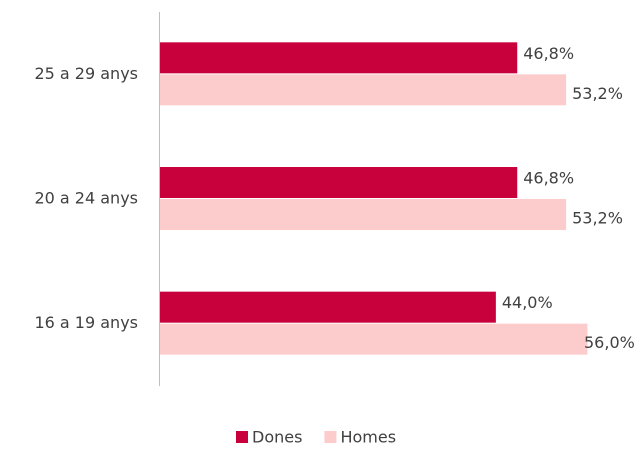  Describe the element at coordinates (277, 437) in the screenshot. I see `legend-label: Dones` at that location.